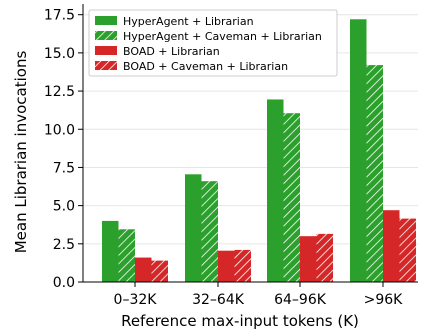 This screenshot has height=336, width=422. What do you see at coordinates (205, 66) in the screenshot?
I see `legend-label: BOAD + Caveman + Librarian` at bounding box center [205, 66].